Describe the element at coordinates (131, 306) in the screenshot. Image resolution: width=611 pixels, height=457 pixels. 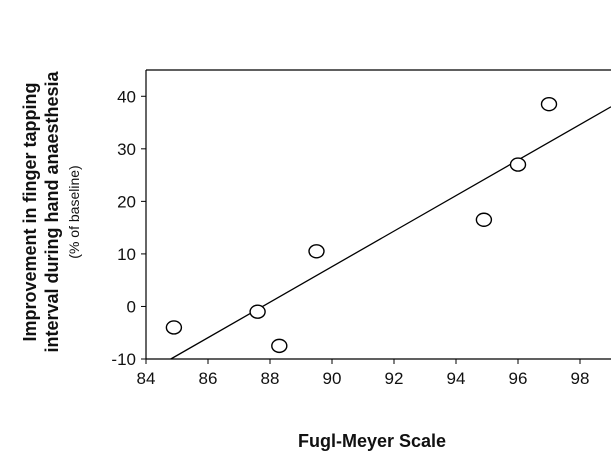
I see `y-tick-label: 0` at that location.